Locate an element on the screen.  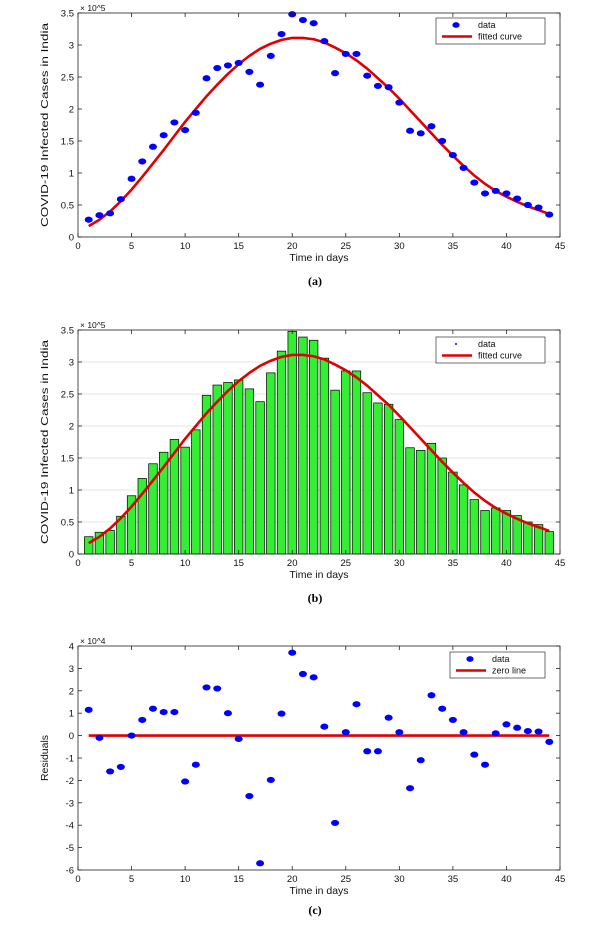
panel-caption: (c) is located at coordinates (314, 910).